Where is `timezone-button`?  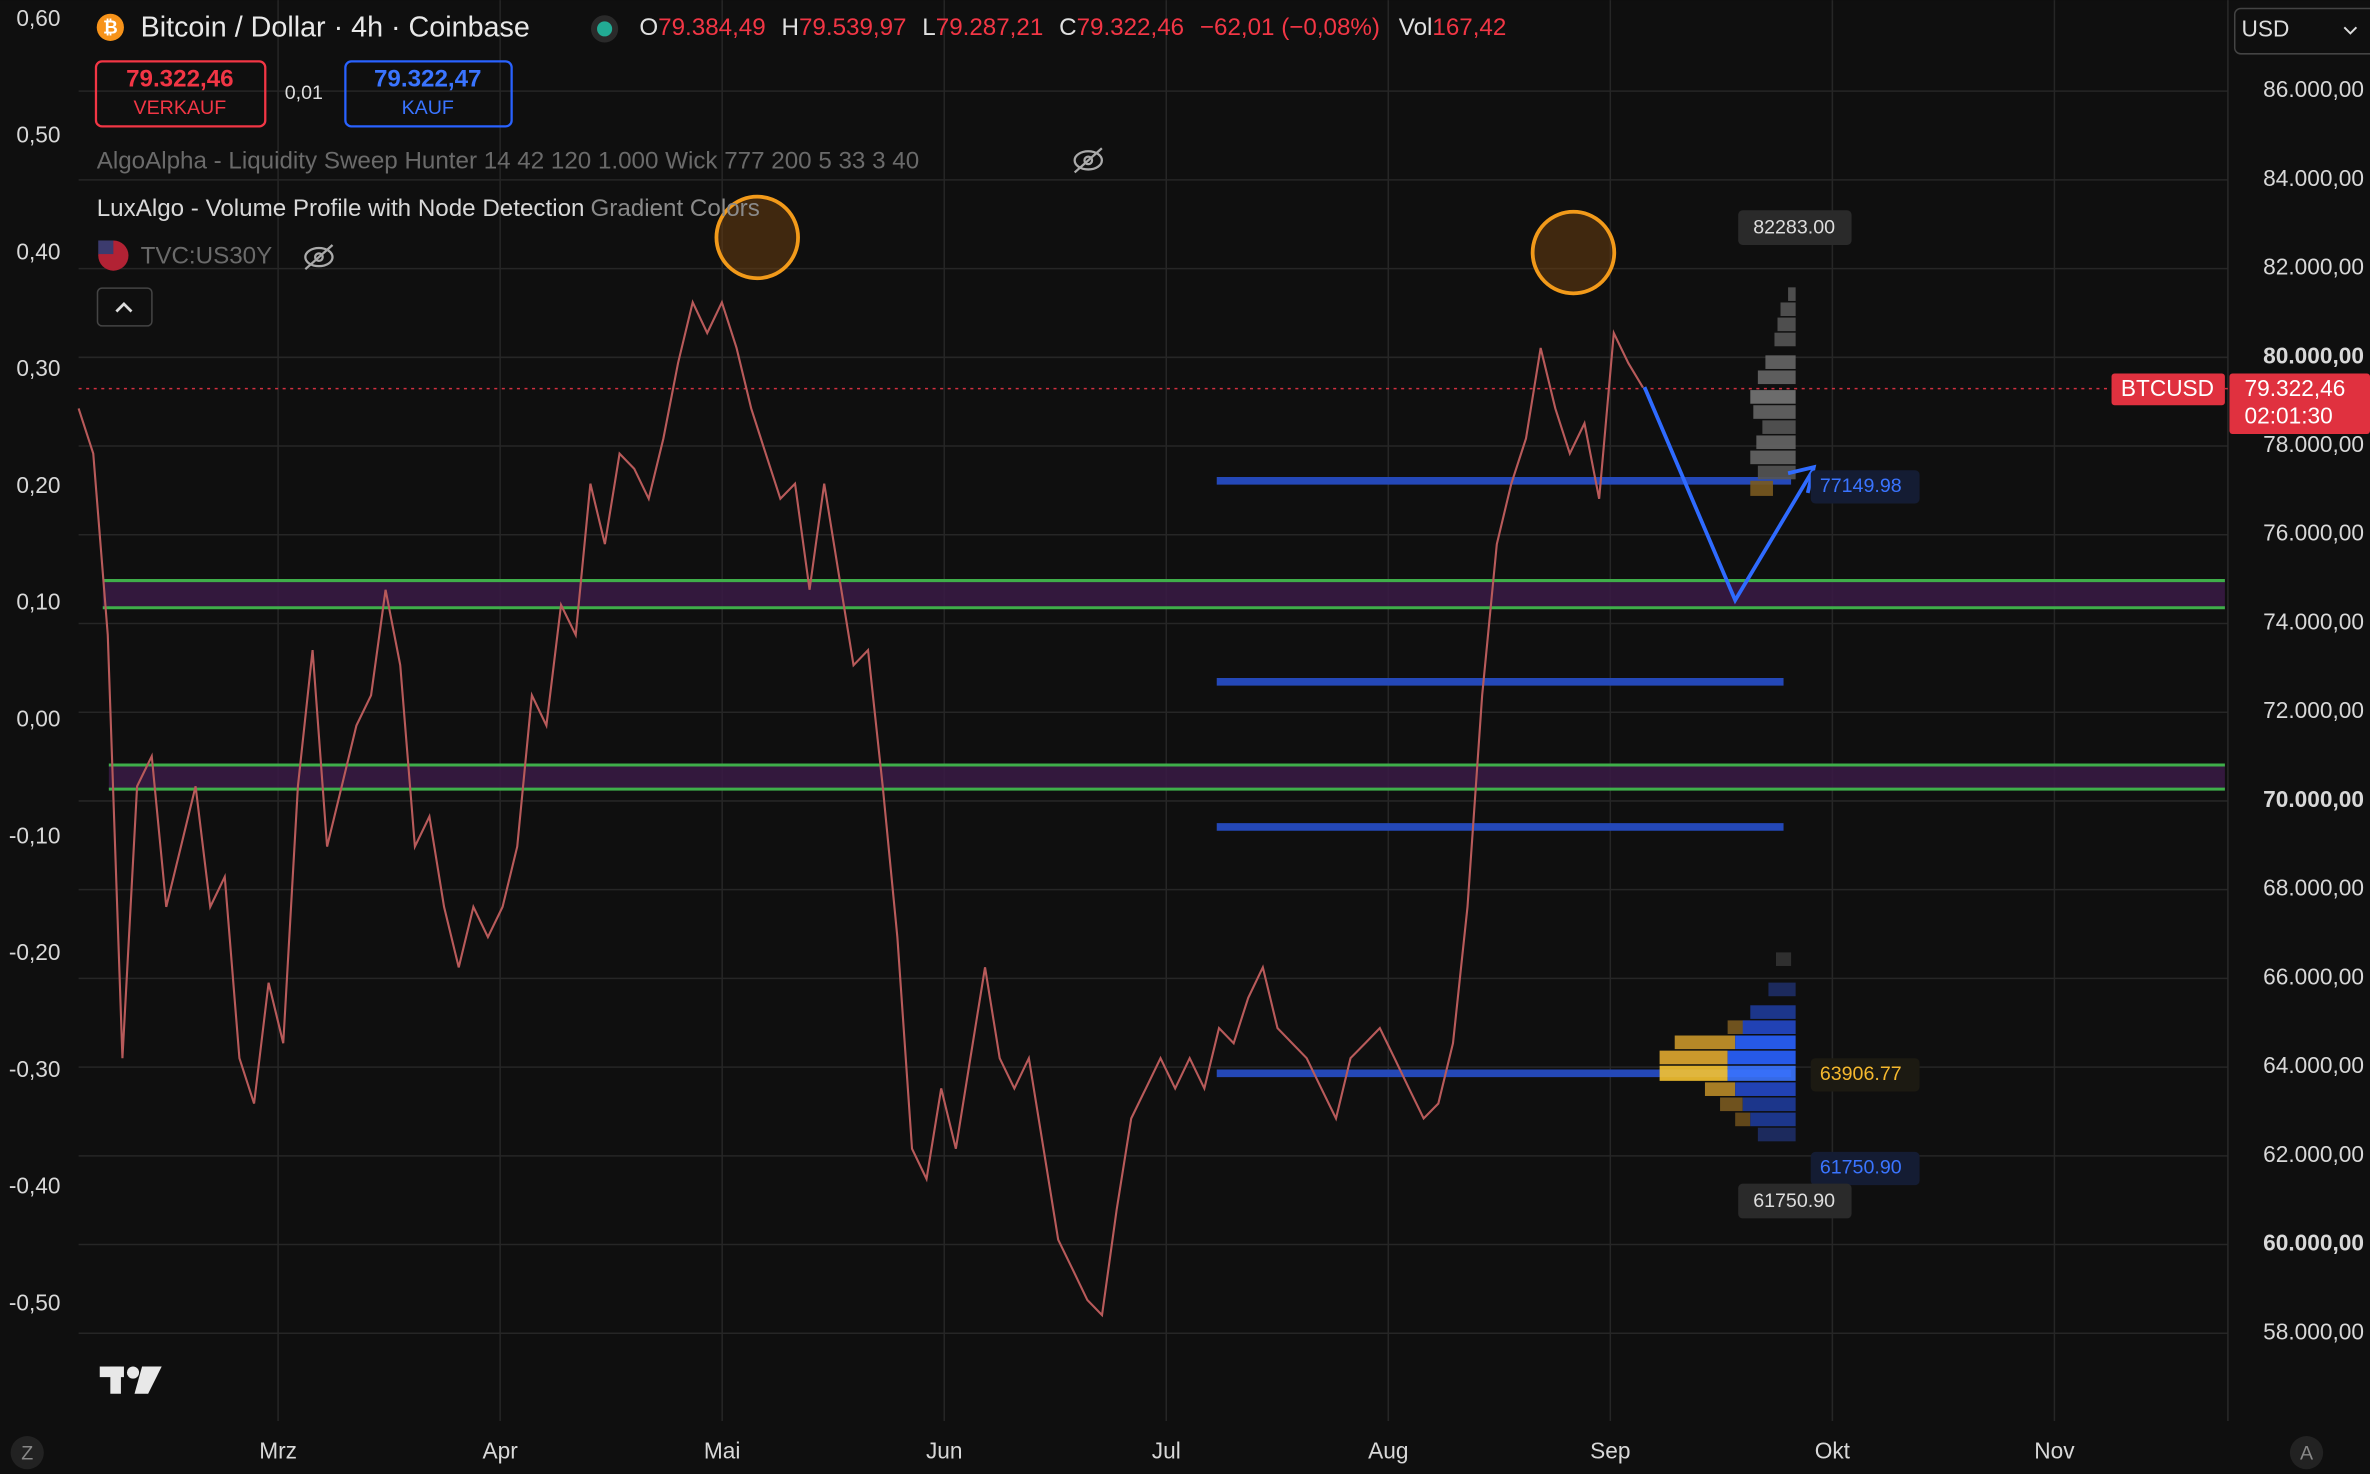
timezone-button is located at coordinates (27, 1453).